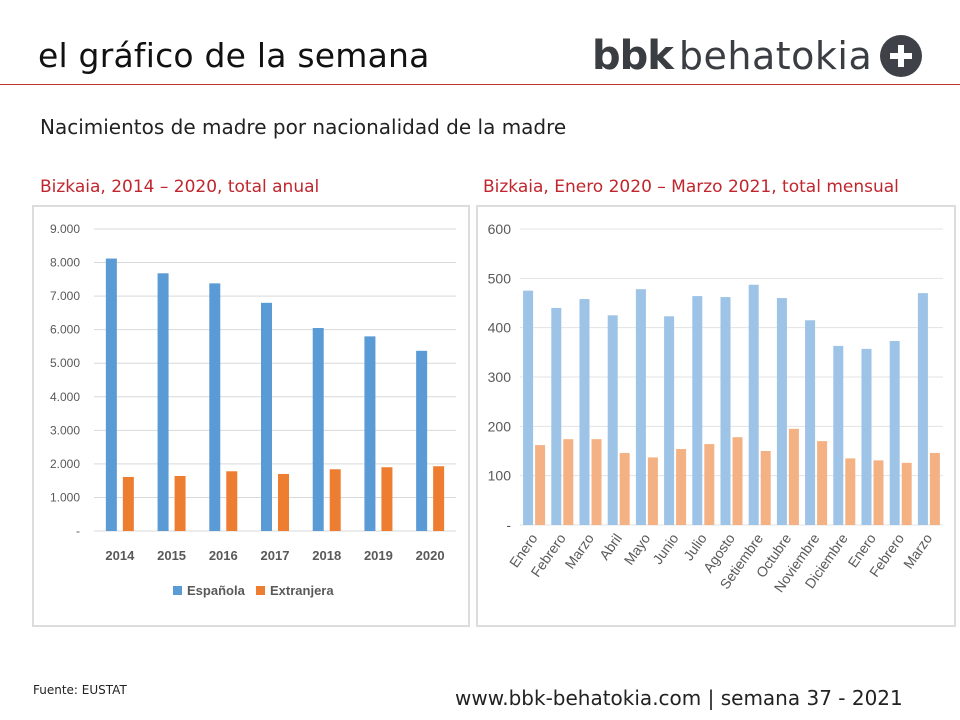  I want to click on bar-española-marzo-2, so click(584, 412).